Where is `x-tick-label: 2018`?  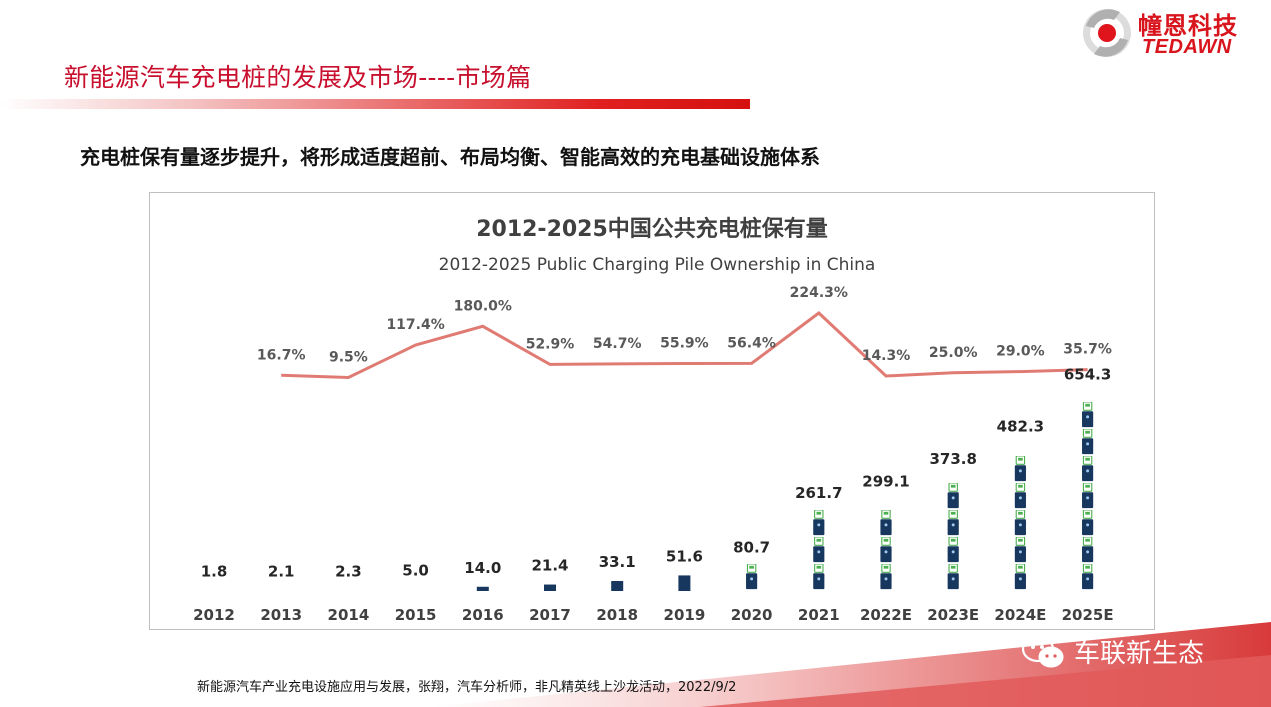
x-tick-label: 2018 is located at coordinates (617, 615).